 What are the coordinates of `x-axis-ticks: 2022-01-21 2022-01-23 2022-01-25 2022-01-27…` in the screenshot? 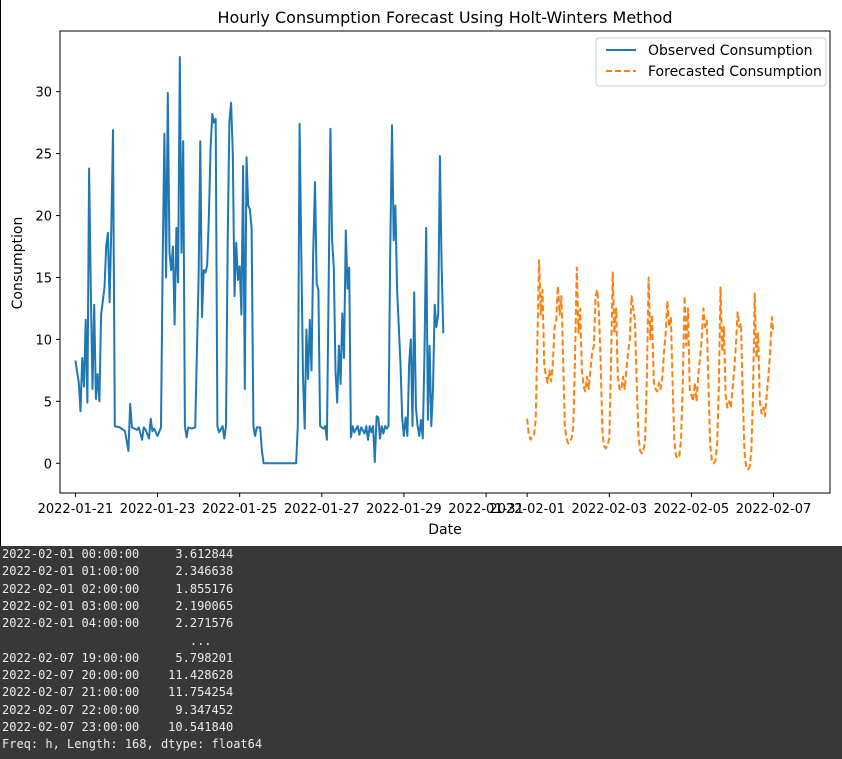 It's located at (425, 505).